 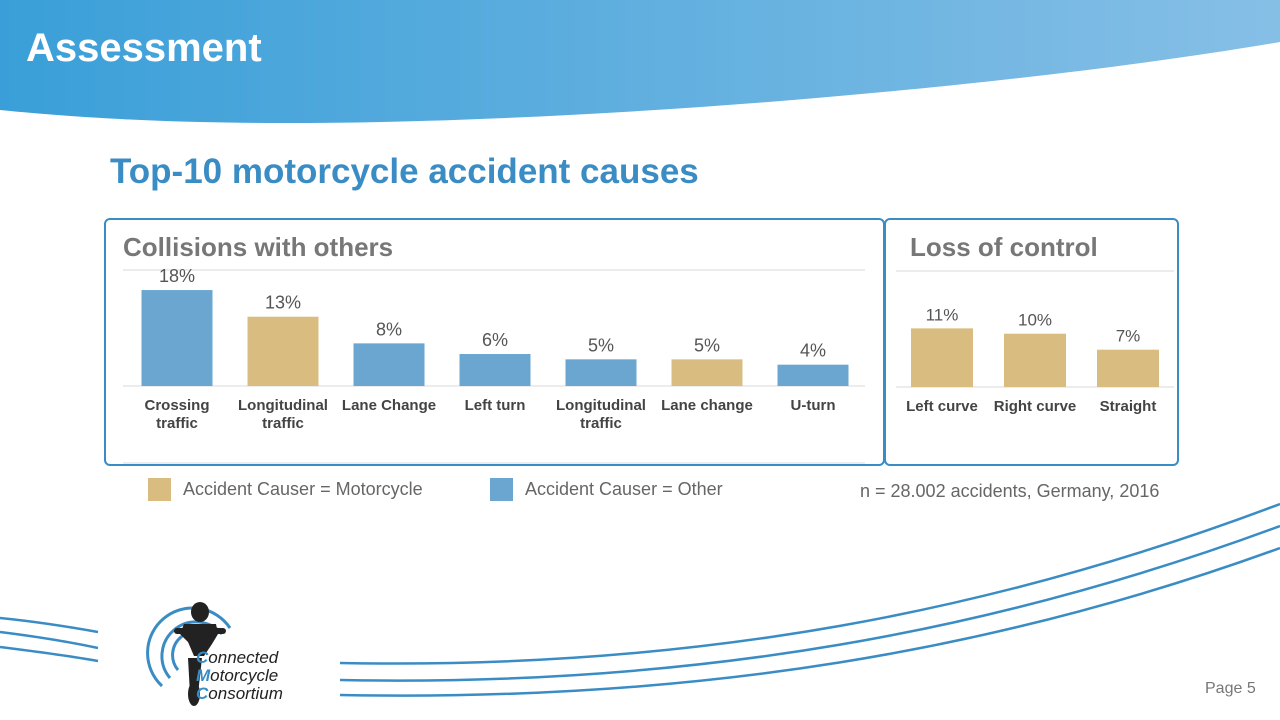 I want to click on data-label: 18%, so click(x=177, y=276).